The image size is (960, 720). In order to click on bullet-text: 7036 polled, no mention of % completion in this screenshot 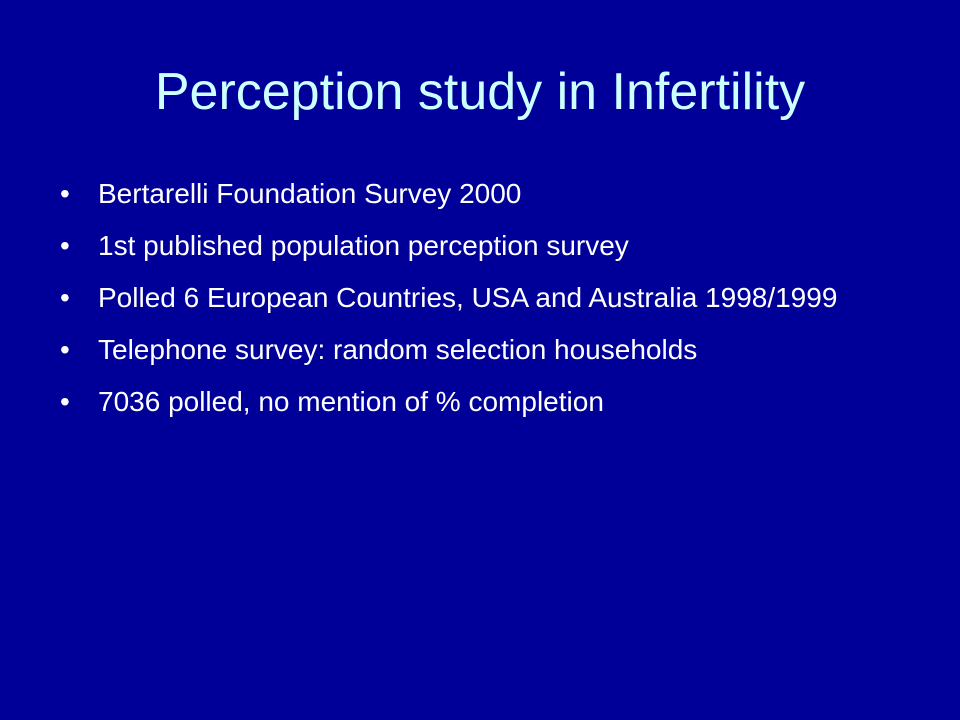, I will do `click(351, 401)`.